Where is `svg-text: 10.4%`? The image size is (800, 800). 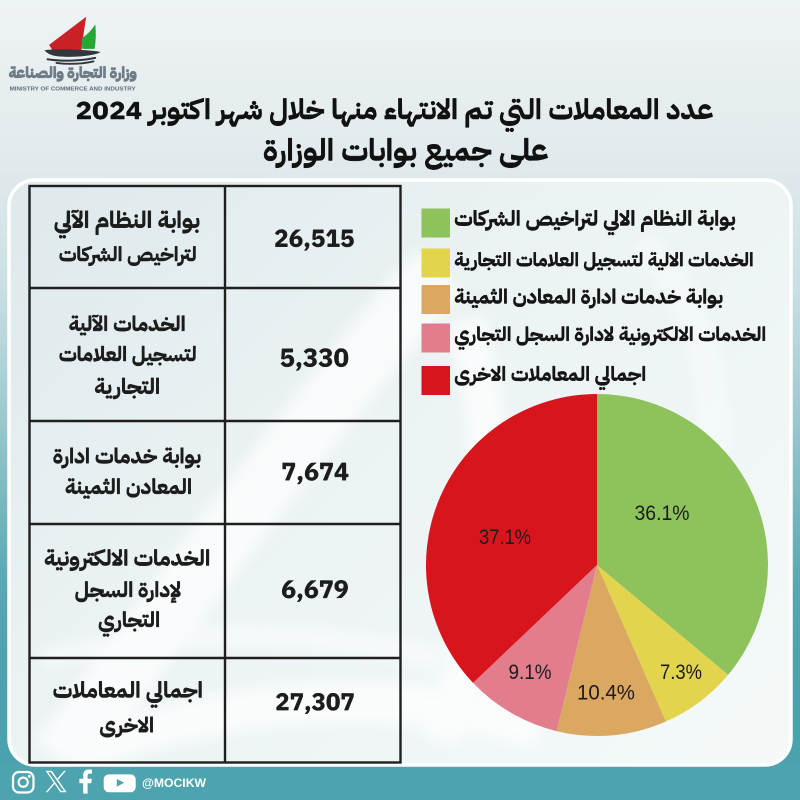
svg-text: 10.4% is located at coordinates (606, 693).